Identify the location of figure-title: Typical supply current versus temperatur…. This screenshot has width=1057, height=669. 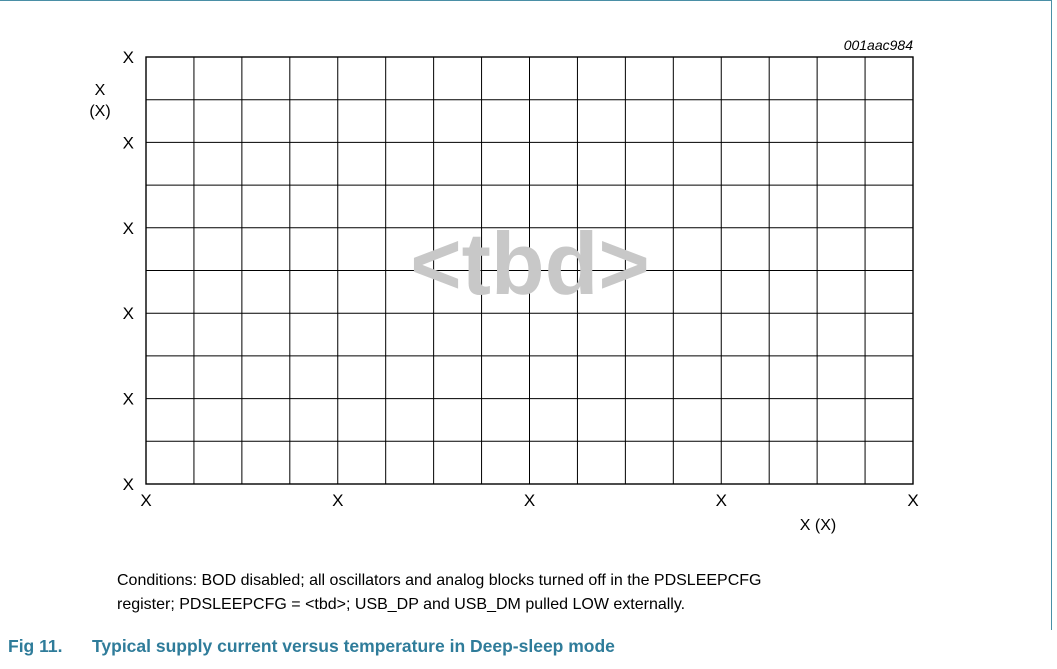
(353, 646).